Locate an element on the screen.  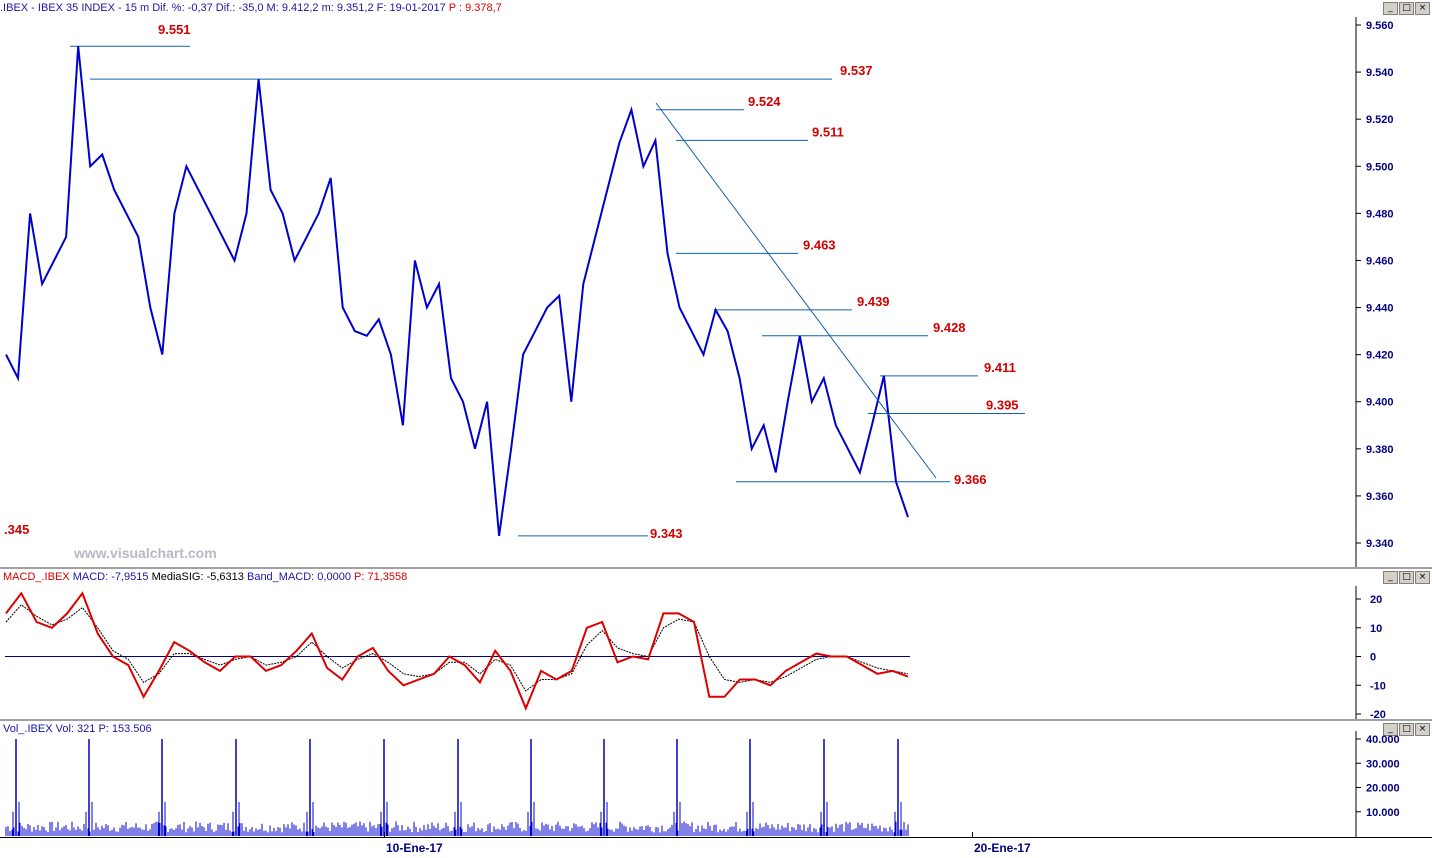
watermark: www.visualchart.com is located at coordinates (145, 553).